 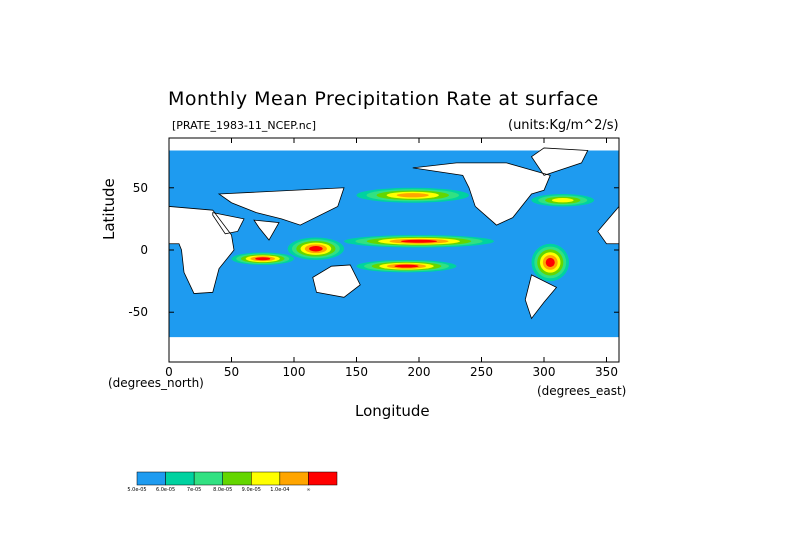 What do you see at coordinates (392, 411) in the screenshot?
I see `x-axis-label: Longitude` at bounding box center [392, 411].